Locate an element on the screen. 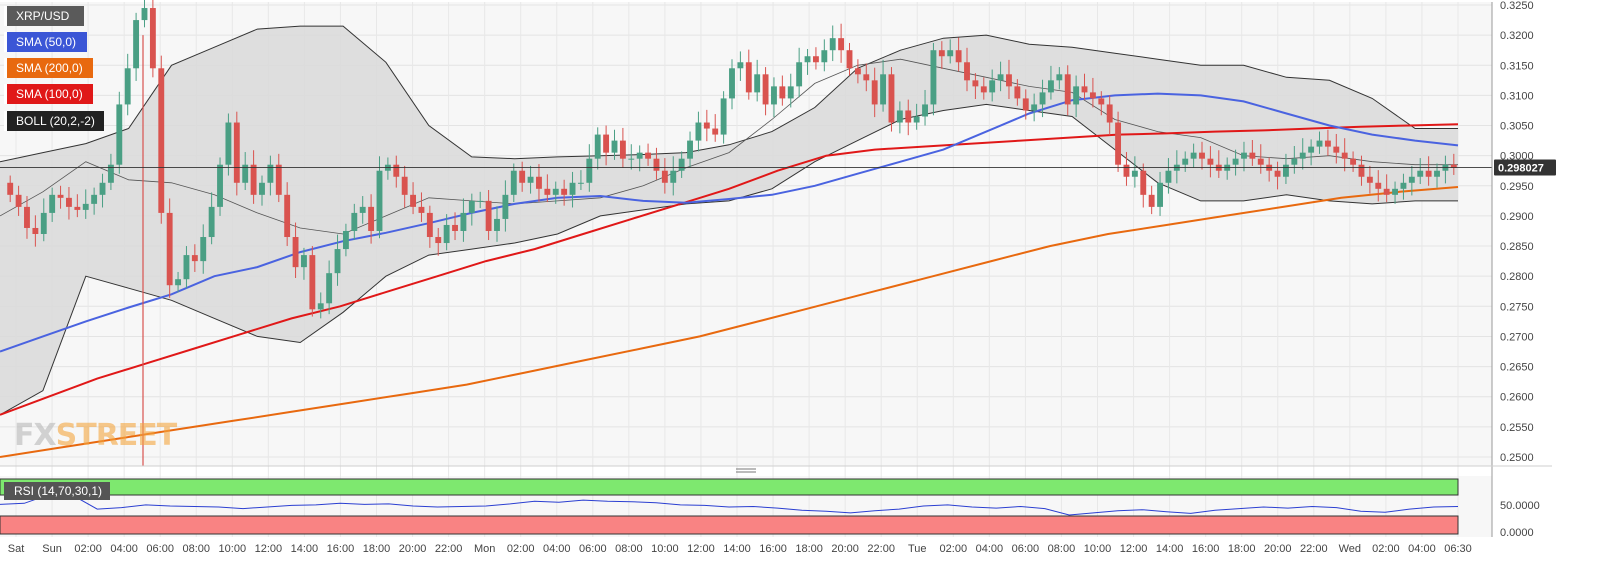 This screenshot has width=1604, height=577. rsi-scale-label: 50.0000 is located at coordinates (1520, 506).